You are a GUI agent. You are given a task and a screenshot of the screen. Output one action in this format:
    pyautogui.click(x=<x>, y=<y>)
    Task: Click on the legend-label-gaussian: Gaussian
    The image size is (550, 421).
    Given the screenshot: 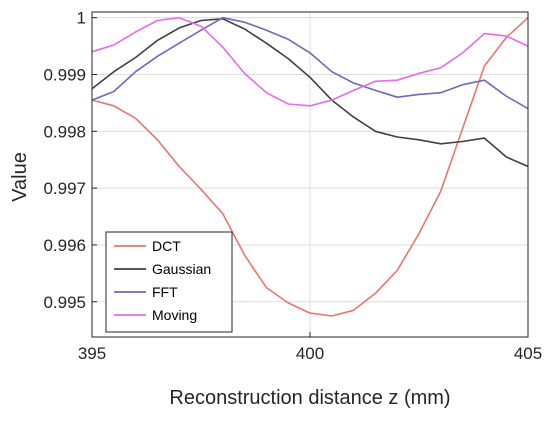 What is the action you would take?
    pyautogui.click(x=181, y=269)
    